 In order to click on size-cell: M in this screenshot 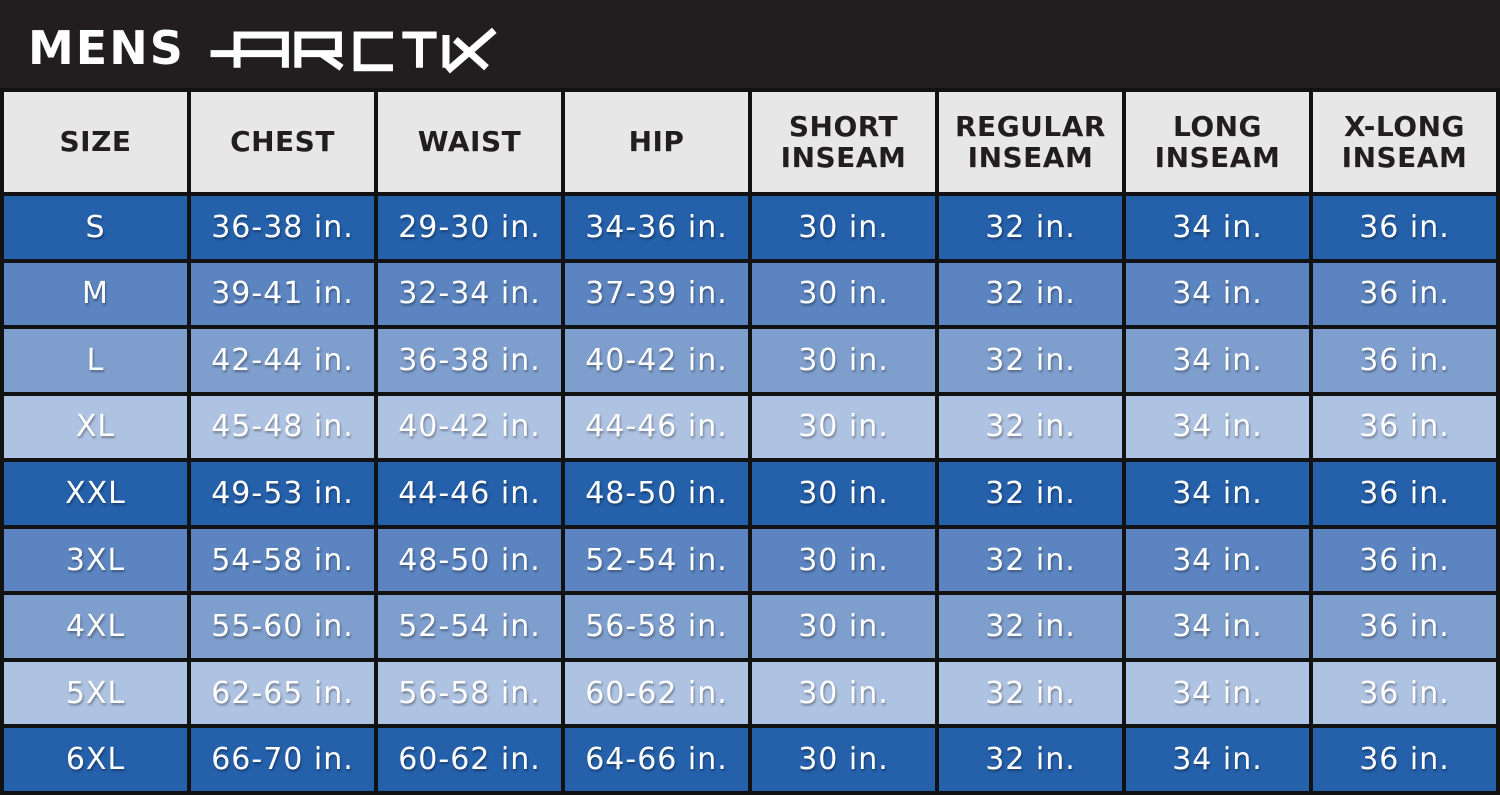, I will do `click(95, 294)`.